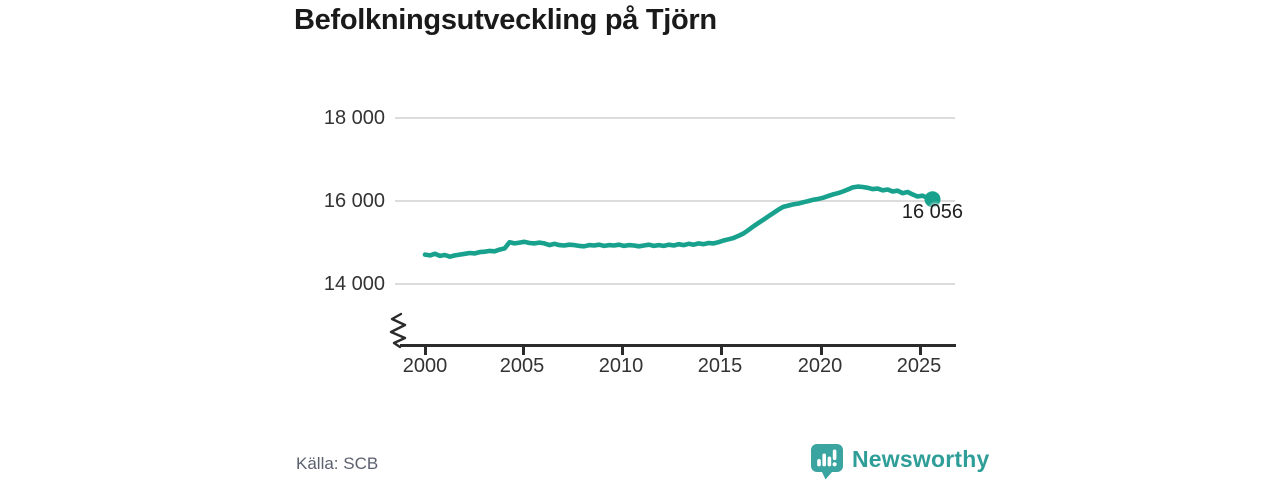 The image size is (1280, 480). I want to click on x-tick-label-2020: 2020, so click(820, 366).